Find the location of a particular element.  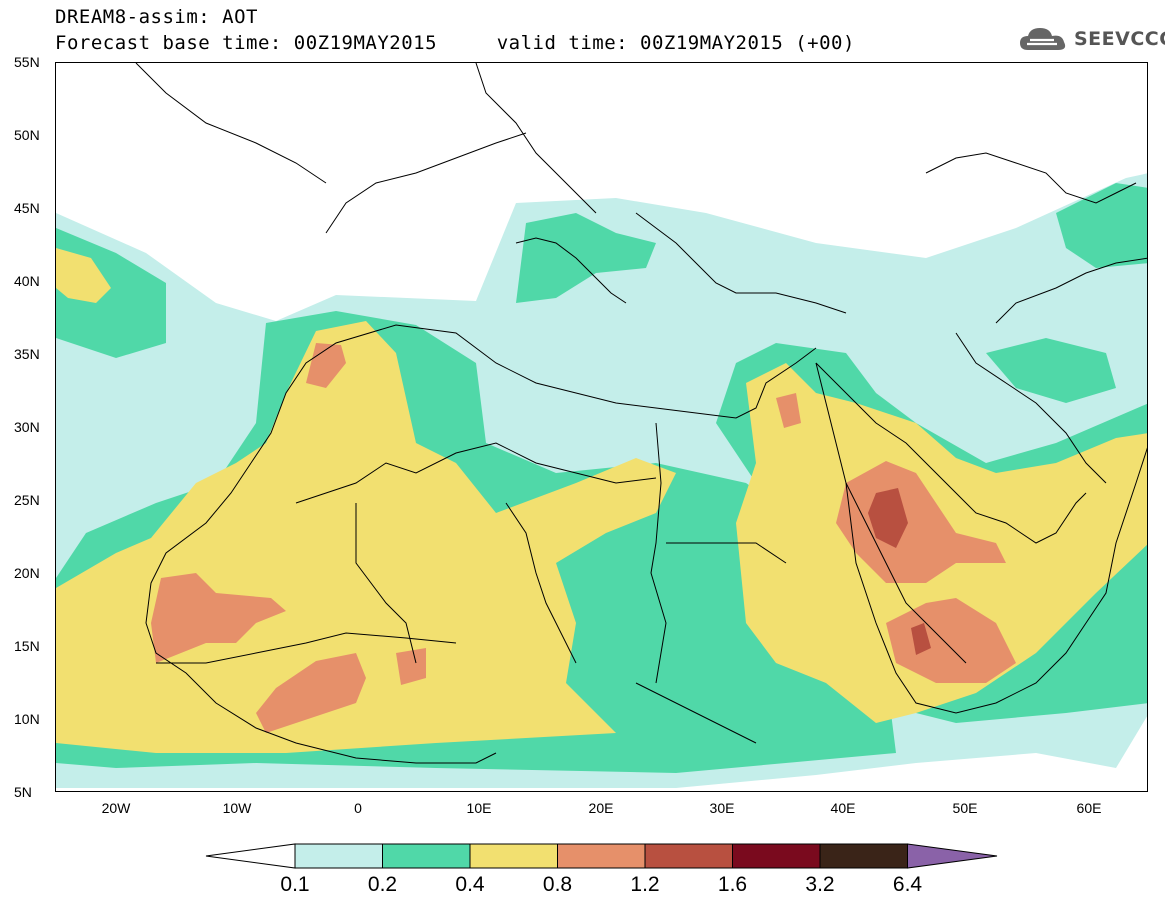

colorbar-level-label: 0.8 is located at coordinates (557, 884).